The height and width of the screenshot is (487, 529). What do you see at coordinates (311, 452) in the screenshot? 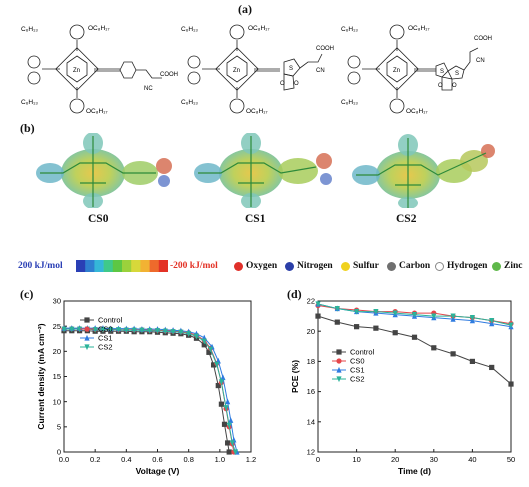
I see `y-tick-label: 12` at bounding box center [311, 452].